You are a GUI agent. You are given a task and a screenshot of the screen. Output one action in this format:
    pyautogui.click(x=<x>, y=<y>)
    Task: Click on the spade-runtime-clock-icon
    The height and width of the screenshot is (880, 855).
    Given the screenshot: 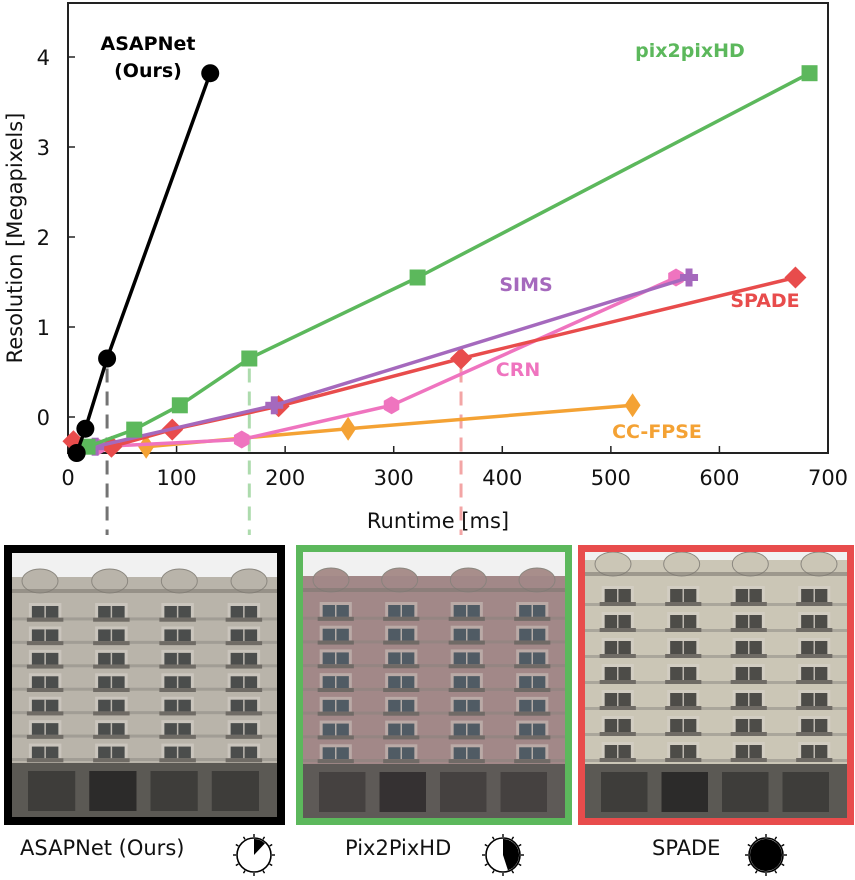 What is the action you would take?
    pyautogui.click(x=766, y=855)
    